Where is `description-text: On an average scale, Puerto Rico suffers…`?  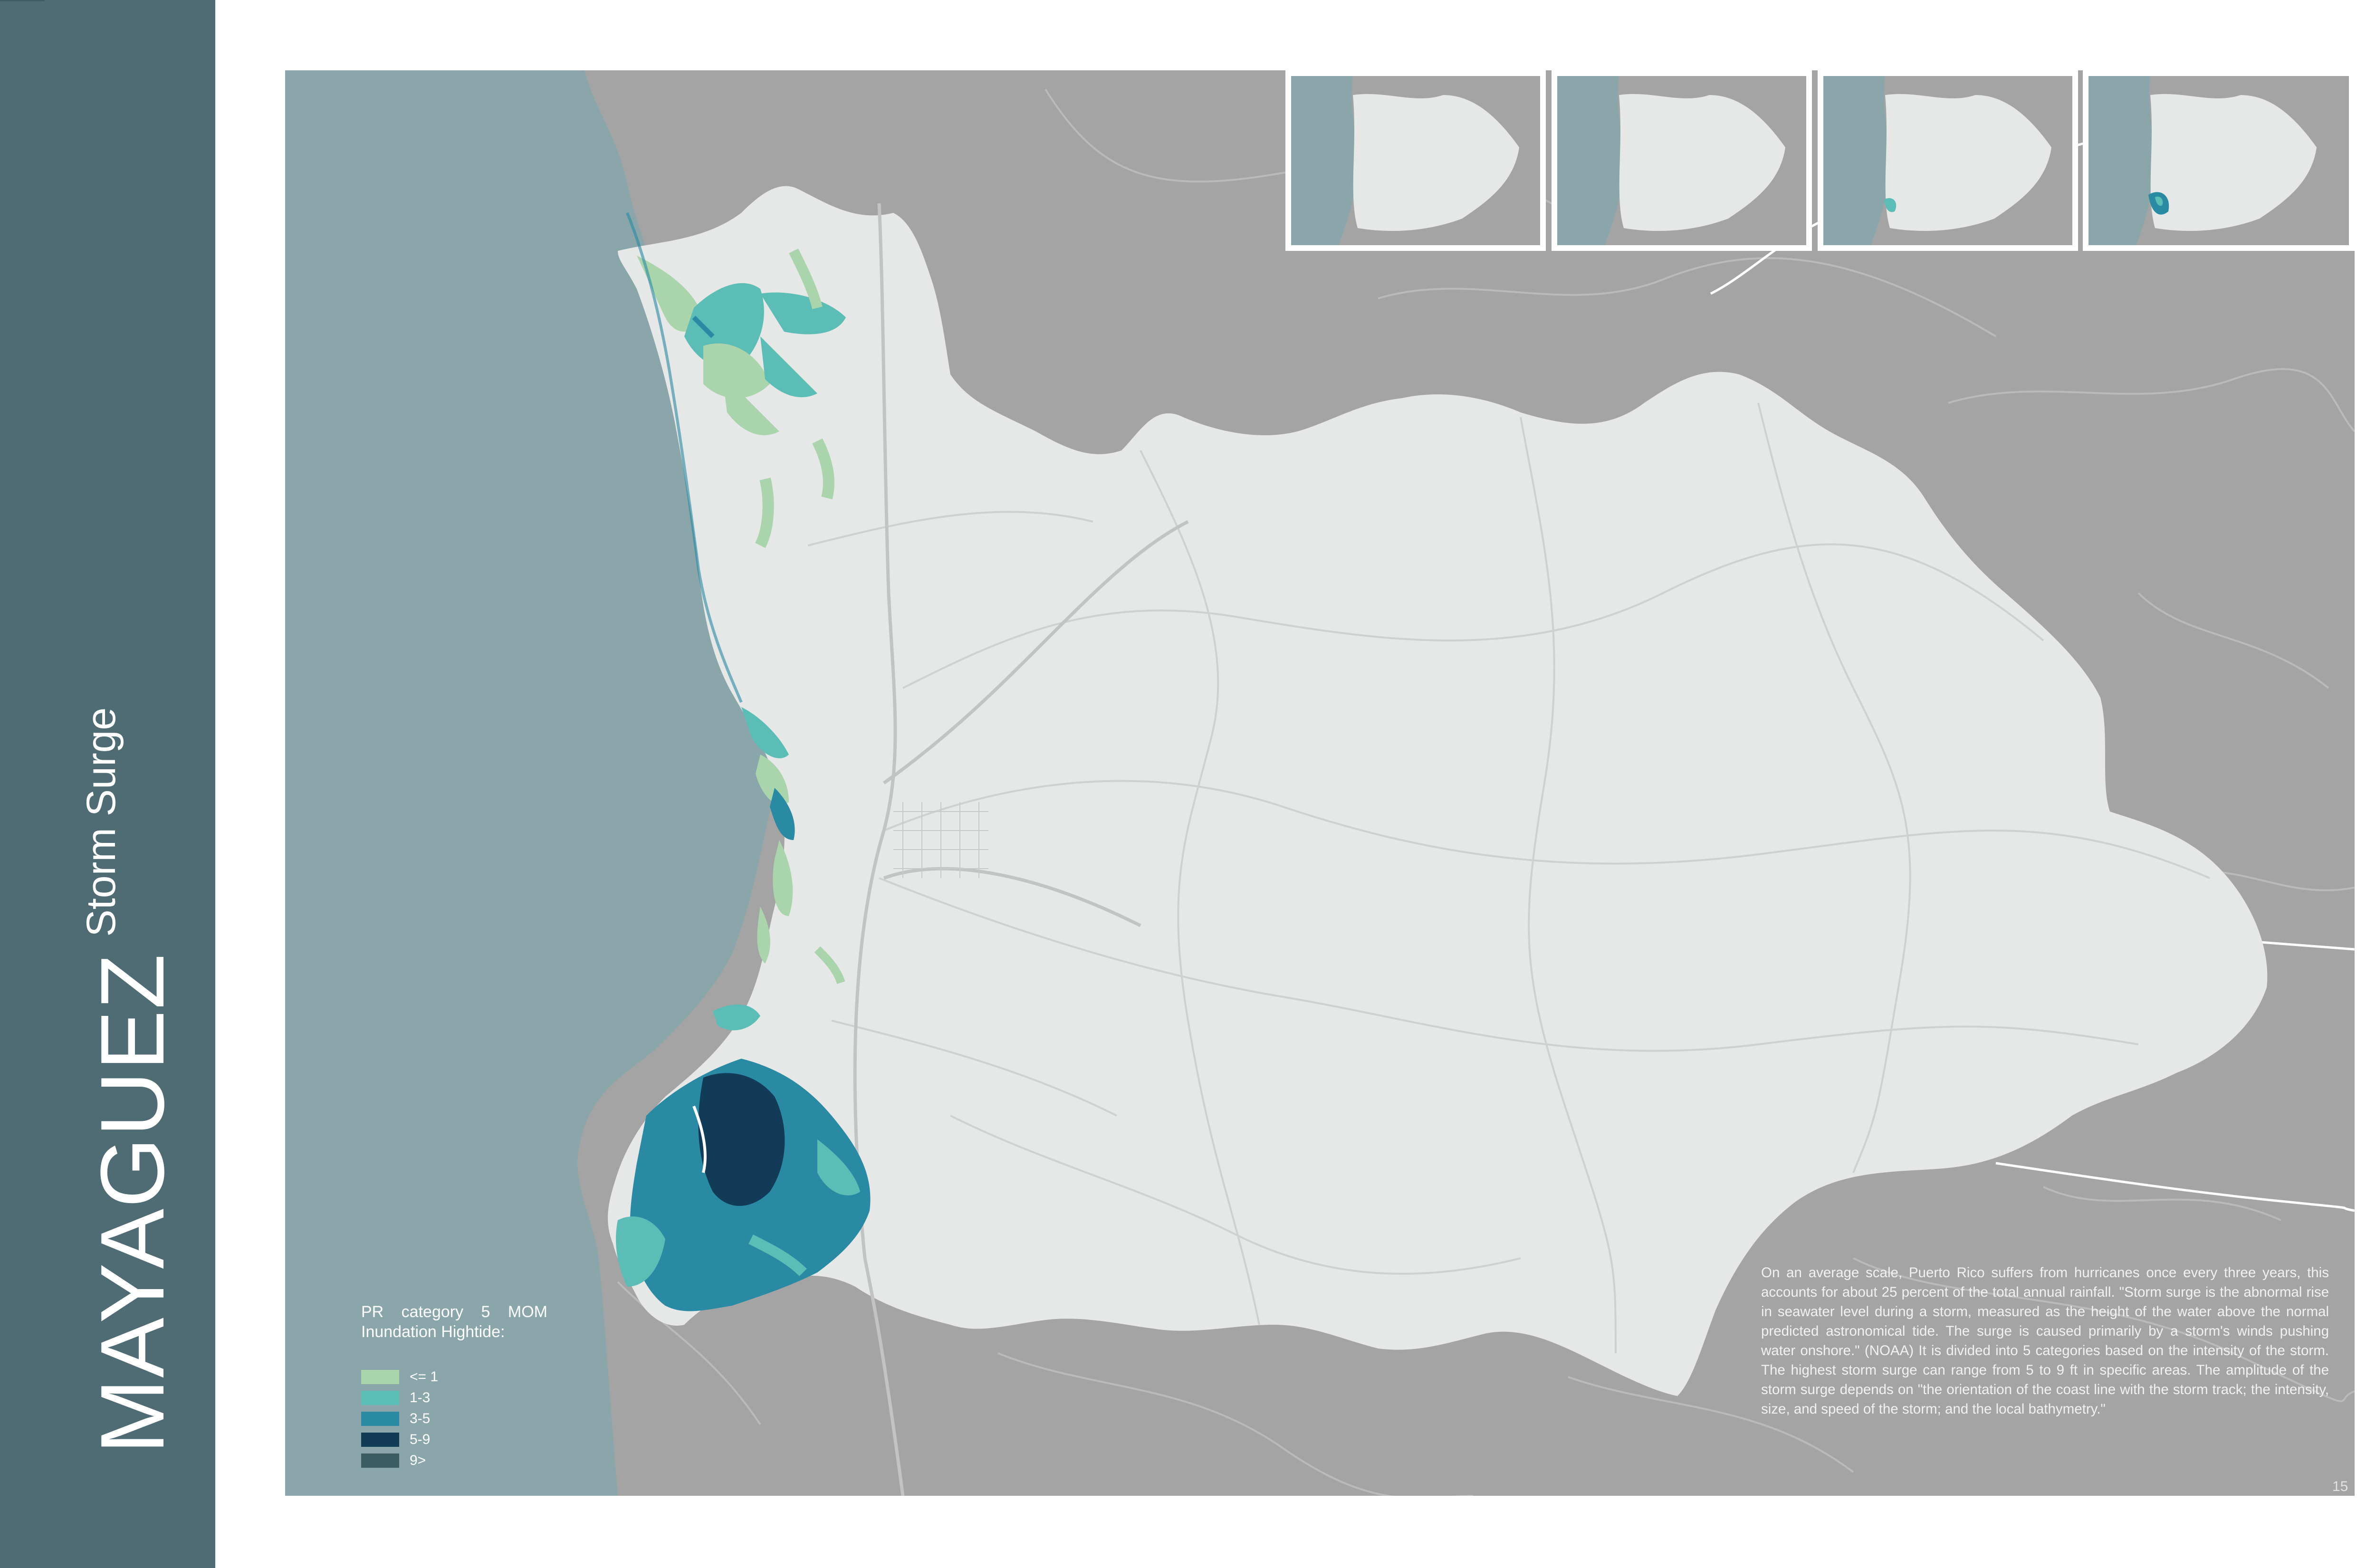
description-text: On an average scale, Puerto Rico suffers… is located at coordinates (2045, 1341).